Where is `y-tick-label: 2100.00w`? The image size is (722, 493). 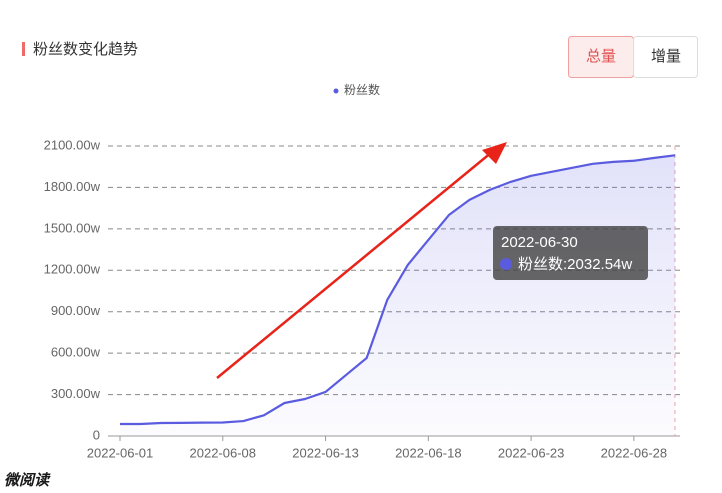 y-tick-label: 2100.00w is located at coordinates (72, 144).